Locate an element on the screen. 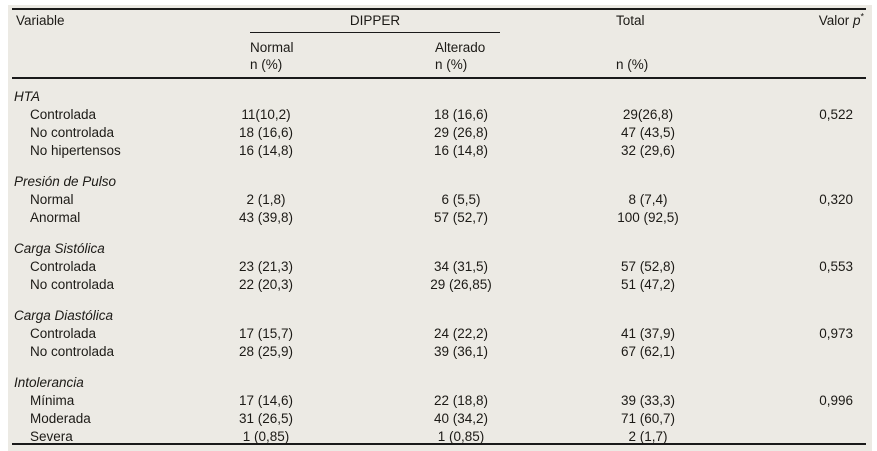  cell-normal: 31 (26,5) is located at coordinates (266, 418).